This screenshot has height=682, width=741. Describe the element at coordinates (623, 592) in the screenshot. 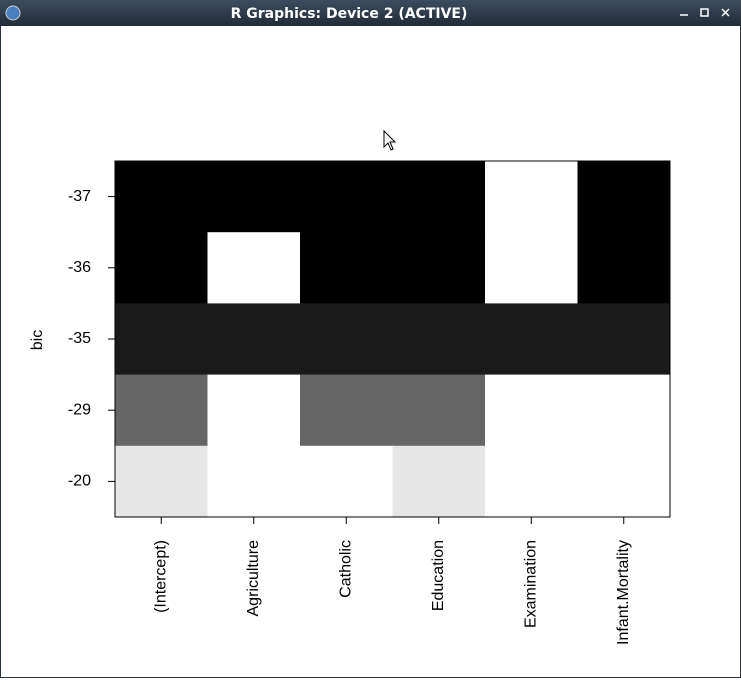

I see `x-tick-label: Infant.Mortality` at that location.